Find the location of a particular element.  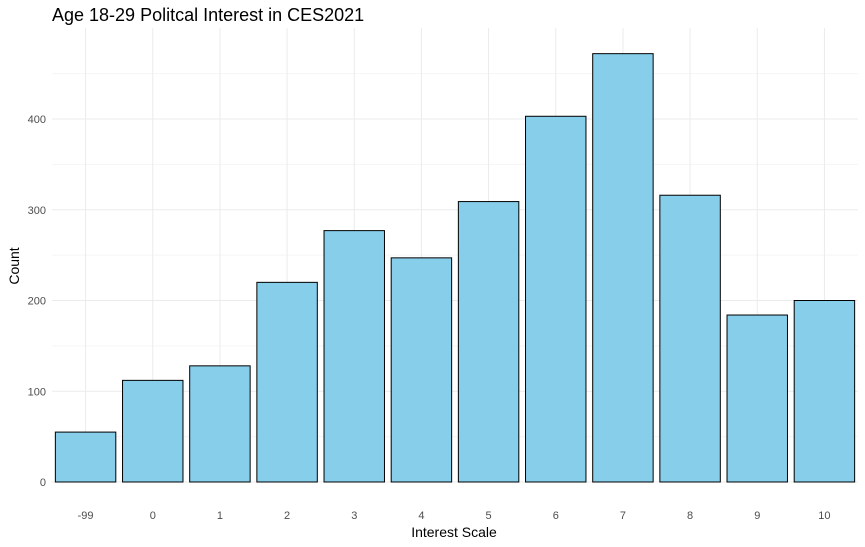

x-tick-labels: -99 0 1 2 3 4 5 6 7 8 9 10 is located at coordinates (454, 516).